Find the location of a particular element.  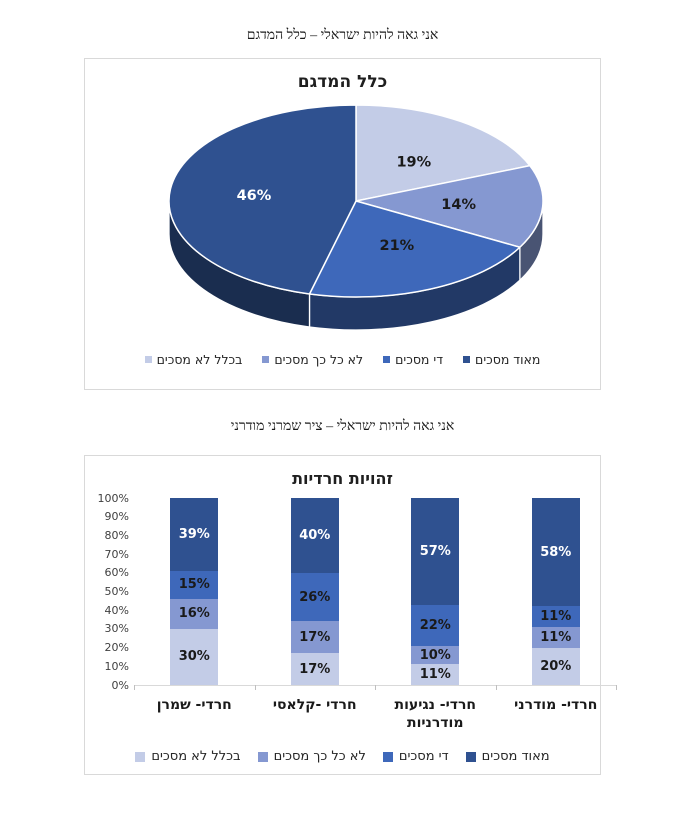

category-axis-label: חרדי- שמרן is located at coordinates (194, 705).